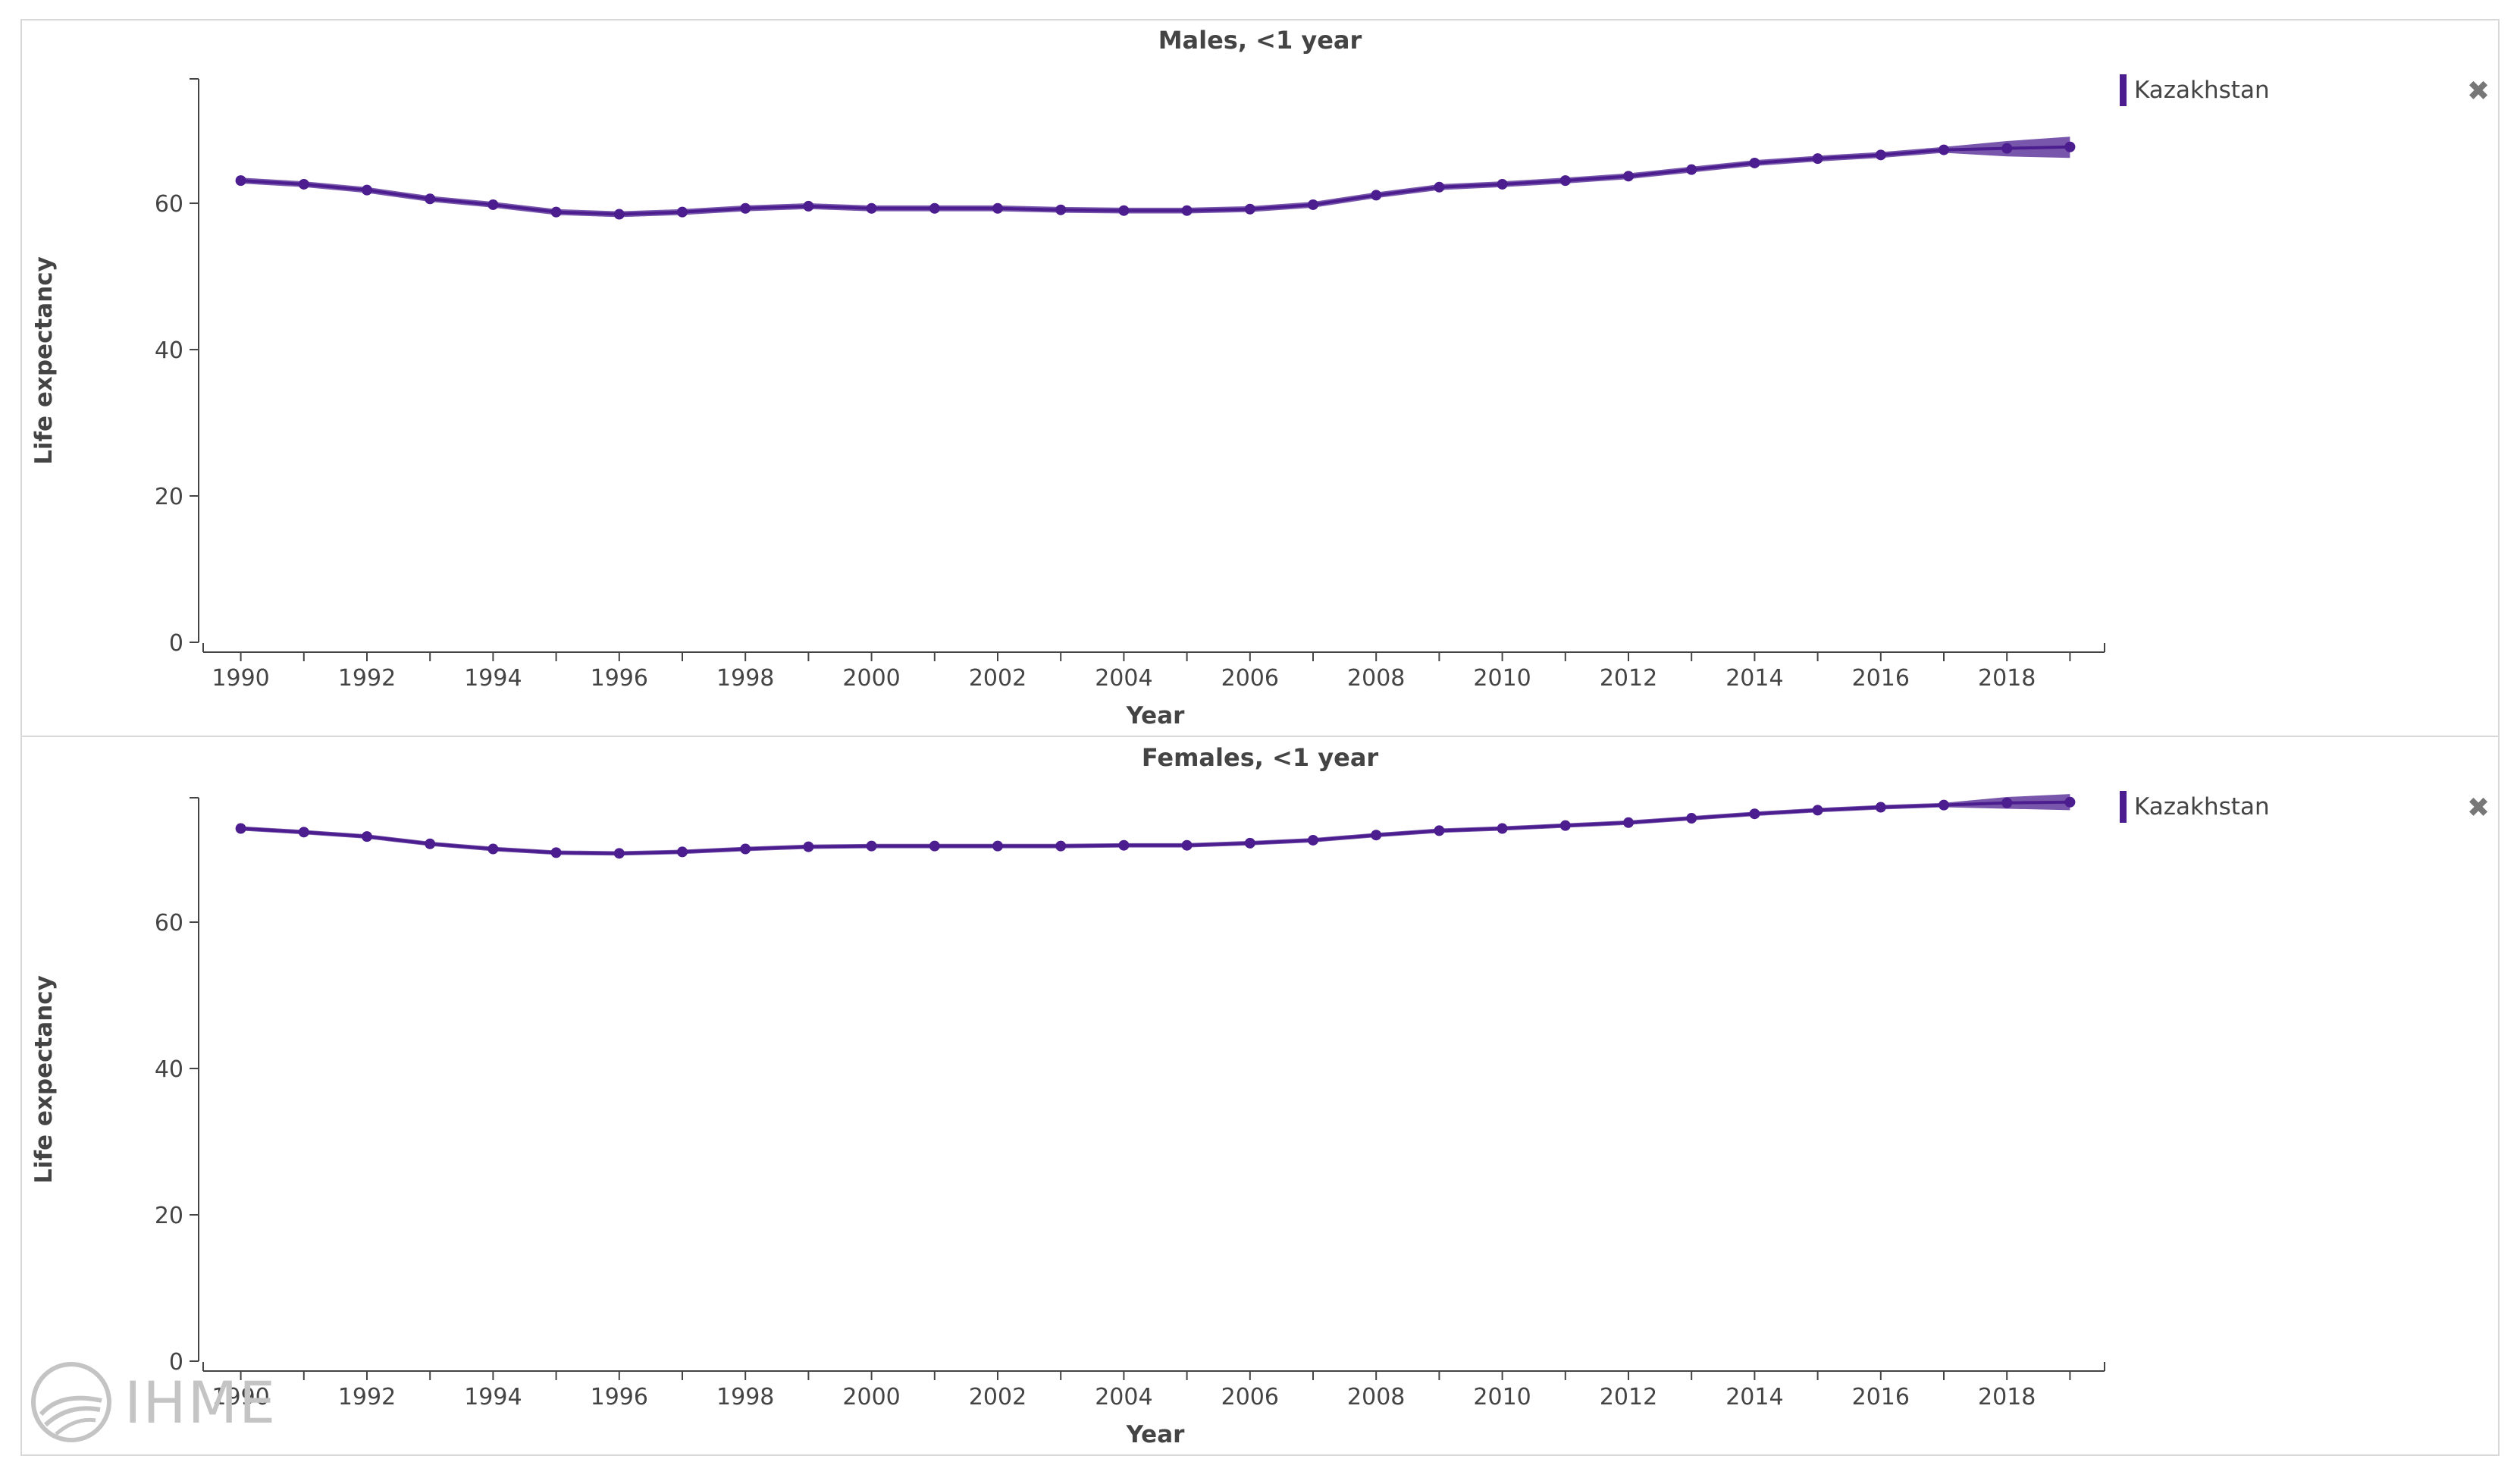  What do you see at coordinates (2123, 807) in the screenshot?
I see `legend-swatch` at bounding box center [2123, 807].